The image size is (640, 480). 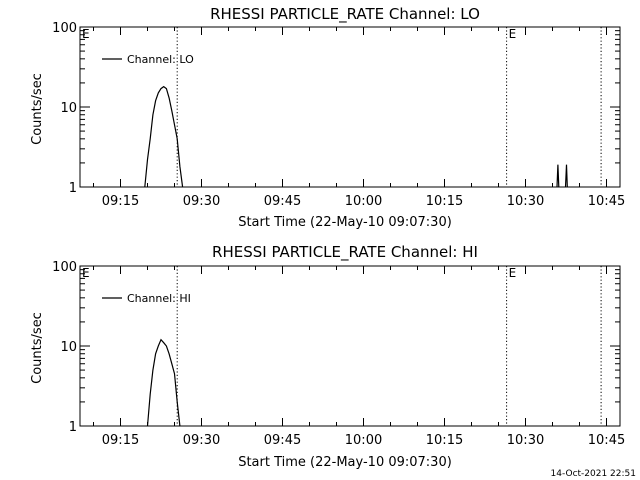 I want to click on footer-timestamp: 14-Oct-2021 22:51, so click(x=593, y=474).